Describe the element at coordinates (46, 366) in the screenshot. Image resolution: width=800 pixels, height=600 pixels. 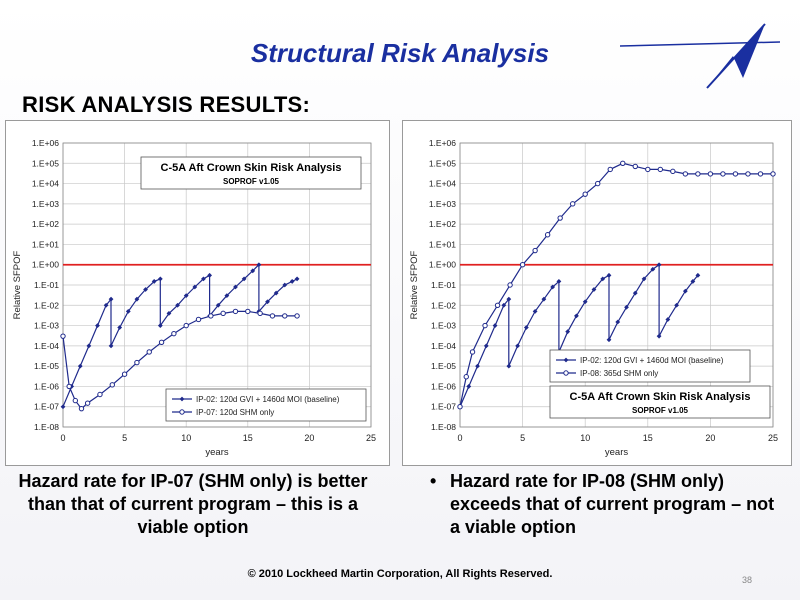
I see `y-tick-label: 1.E-05` at that location.